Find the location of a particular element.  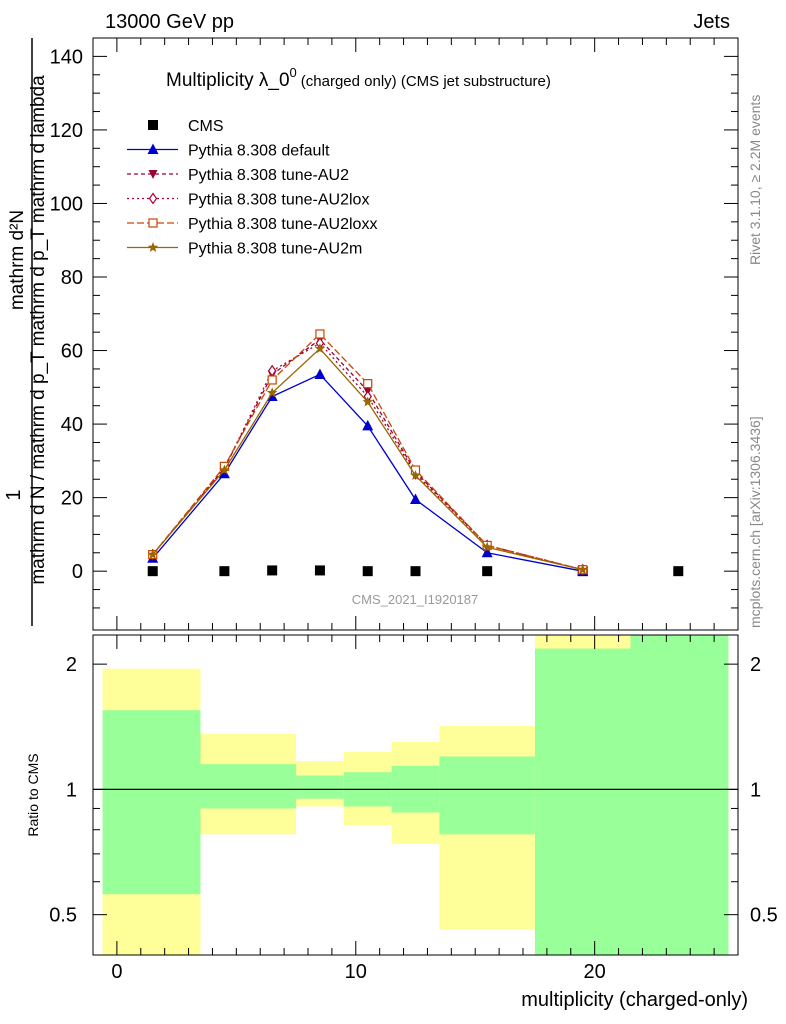

ratio-y-tick-label-right: 1 is located at coordinates (755, 790).